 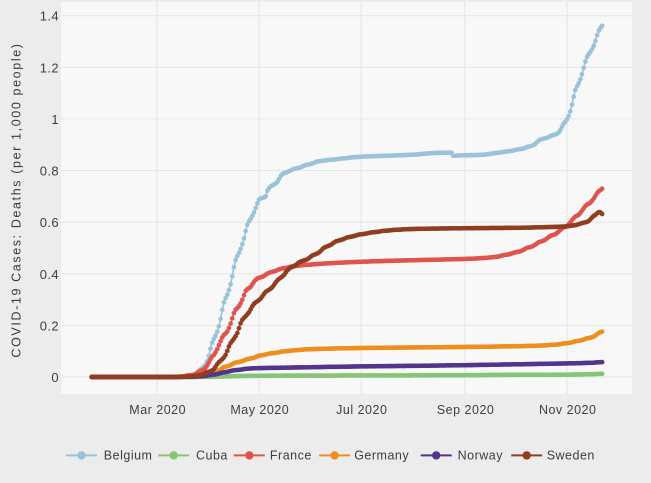 What do you see at coordinates (55, 119) in the screenshot?
I see `svg-text: 1` at bounding box center [55, 119].